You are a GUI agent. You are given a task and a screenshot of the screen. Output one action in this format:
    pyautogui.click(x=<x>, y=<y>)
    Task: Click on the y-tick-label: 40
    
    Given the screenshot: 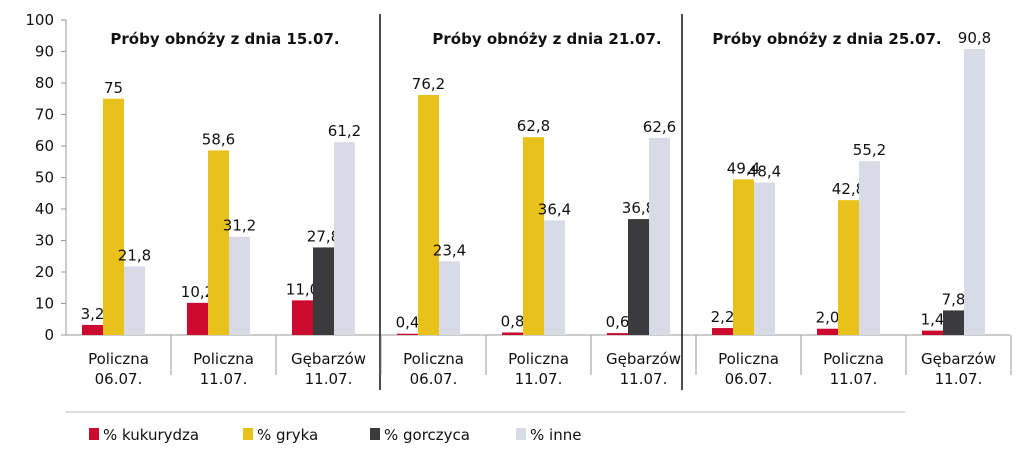 What is the action you would take?
    pyautogui.click(x=44, y=209)
    